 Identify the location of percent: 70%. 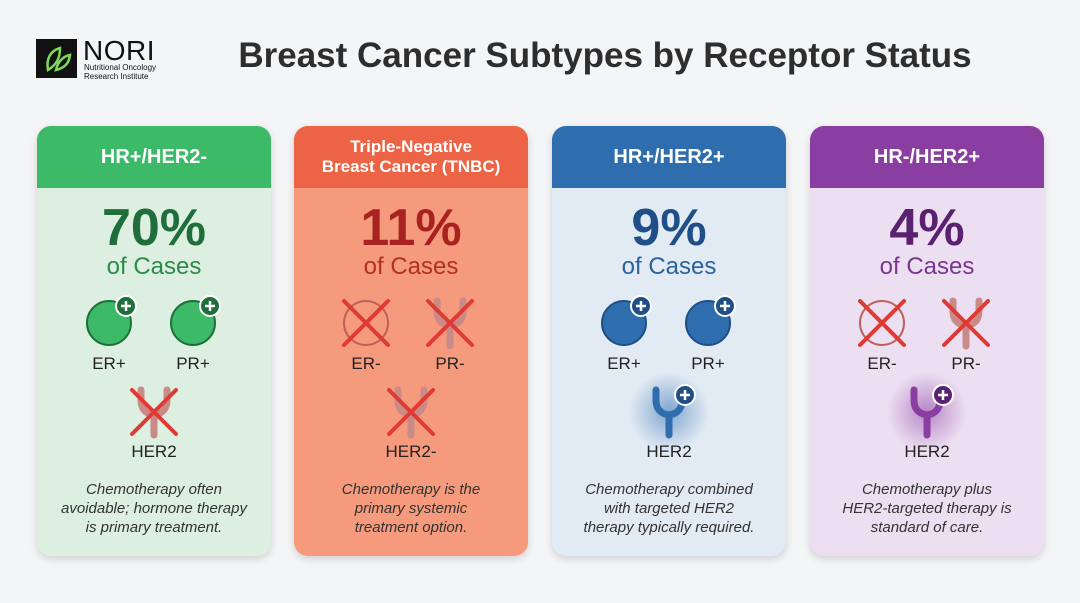
(154, 228).